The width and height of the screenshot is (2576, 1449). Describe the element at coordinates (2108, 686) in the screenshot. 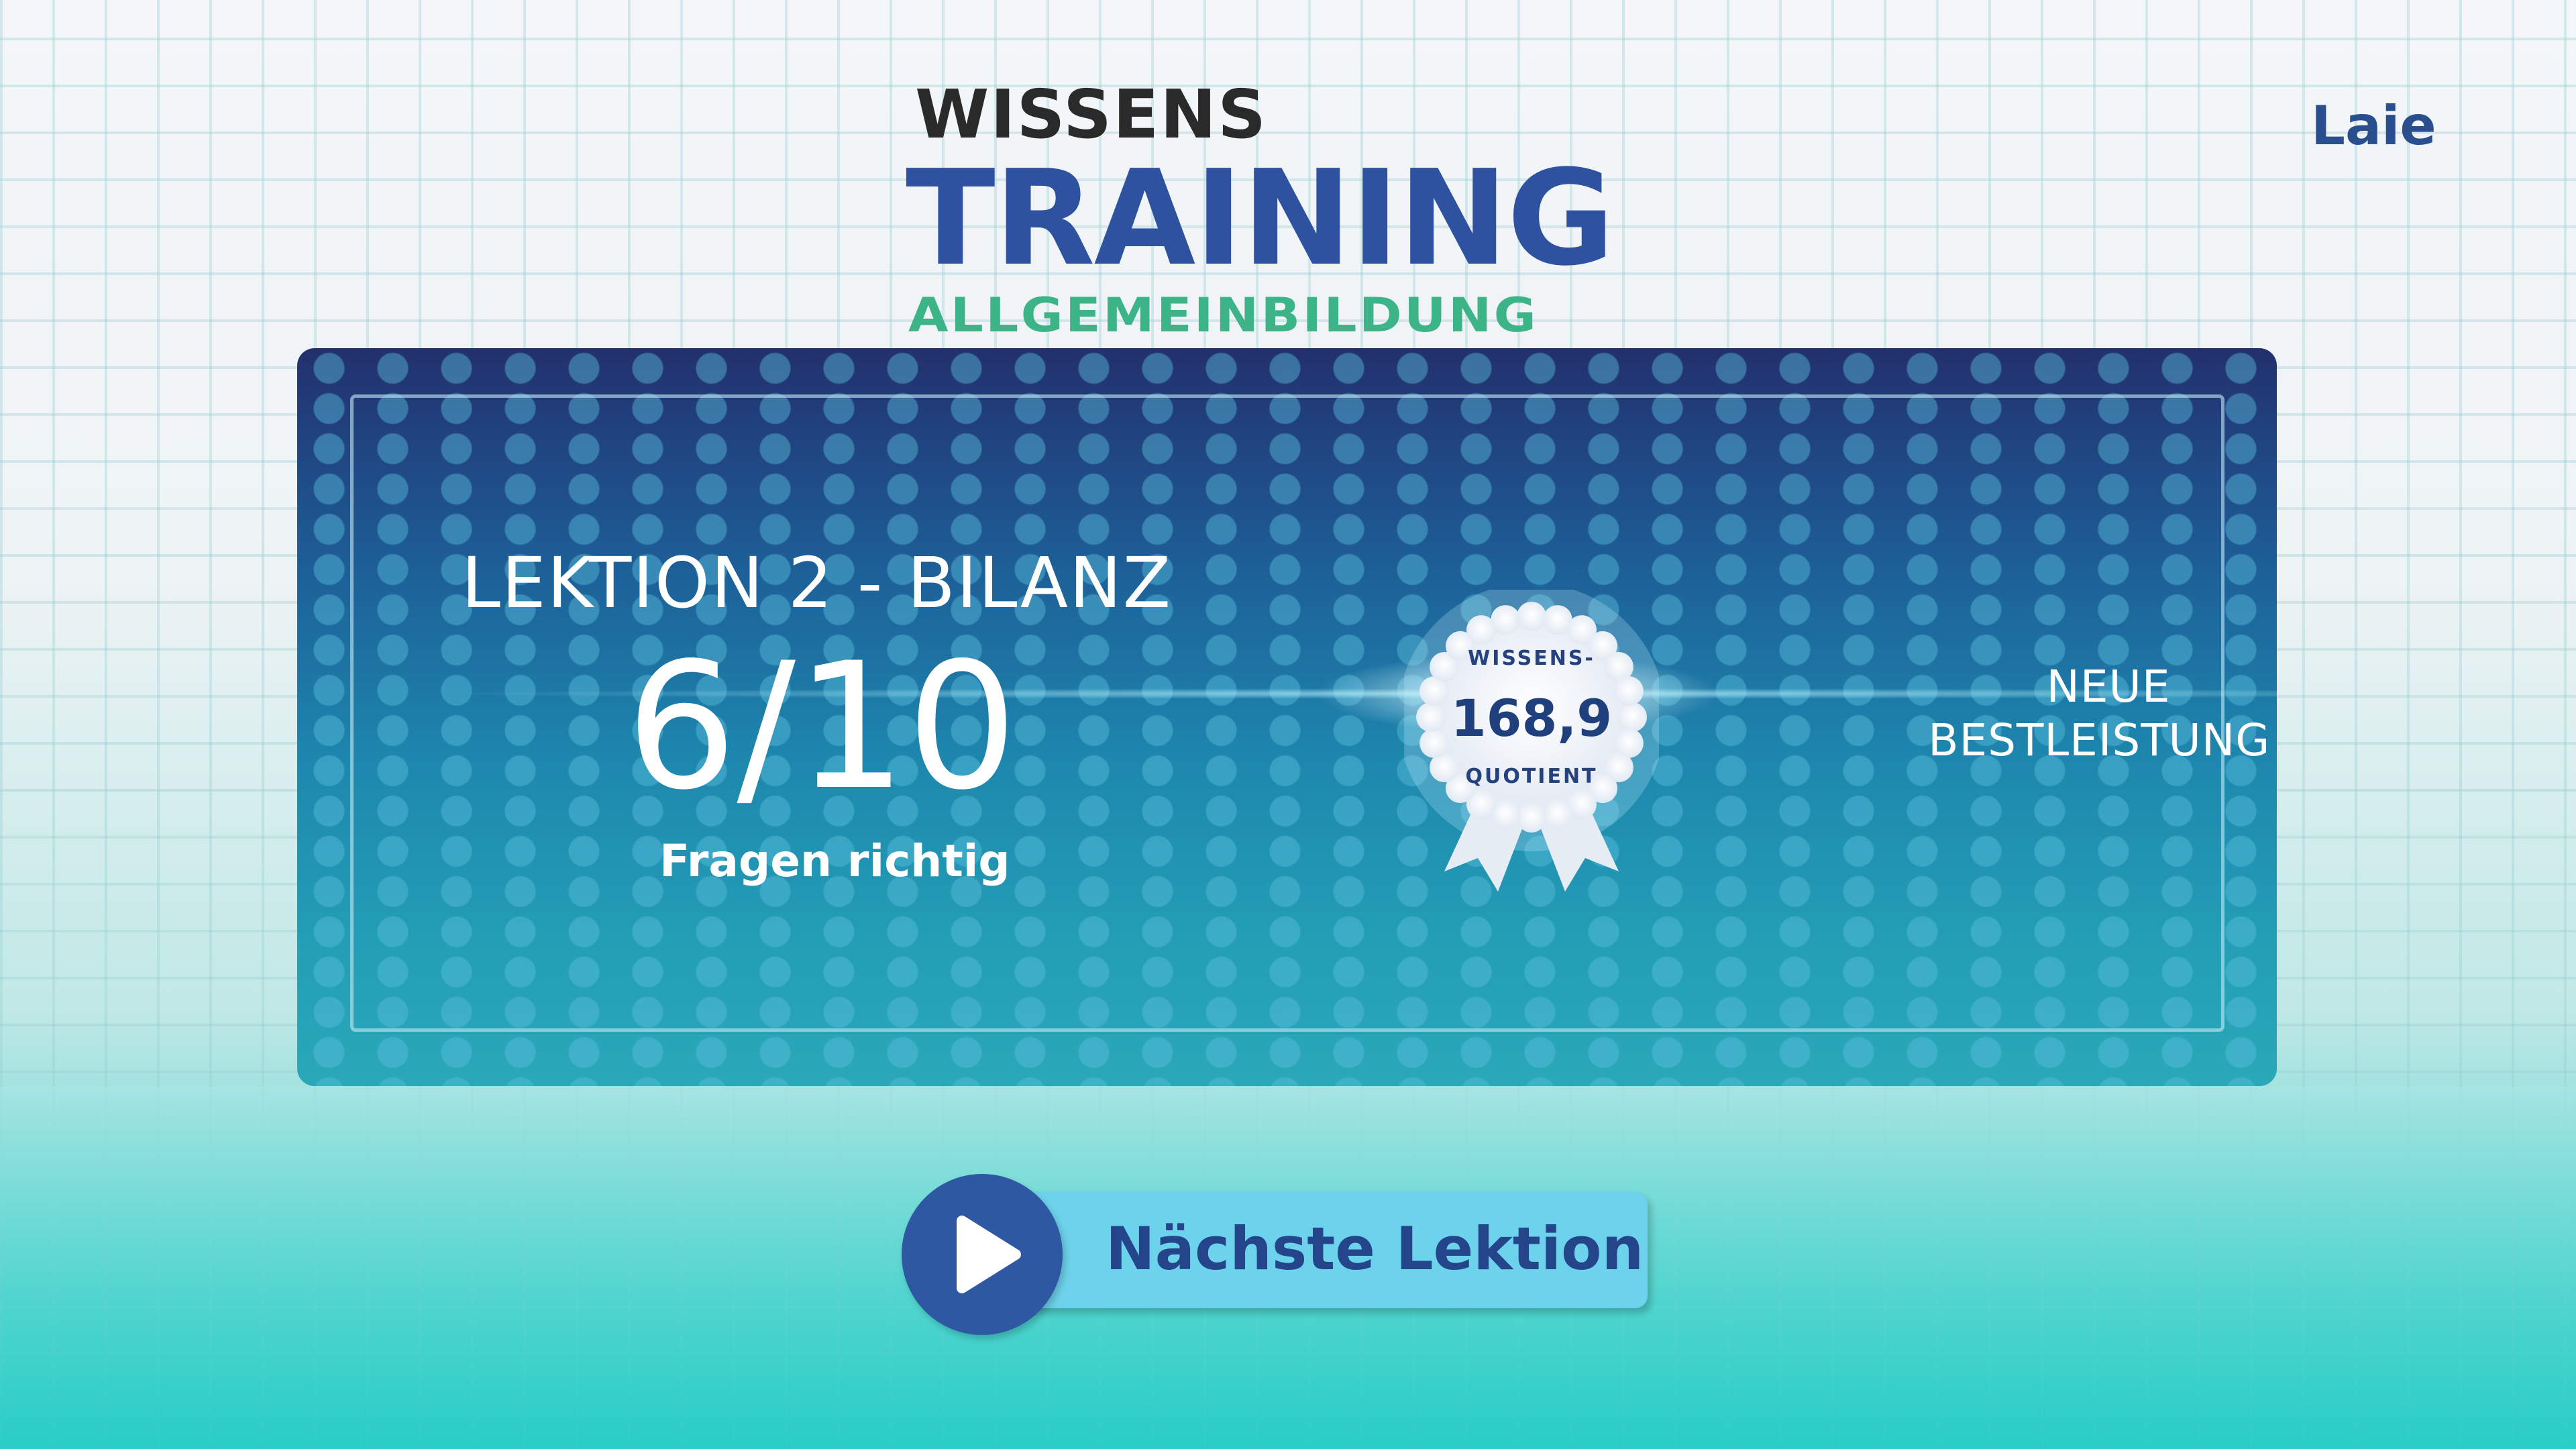

I see `new-best-line1: NEUE` at that location.